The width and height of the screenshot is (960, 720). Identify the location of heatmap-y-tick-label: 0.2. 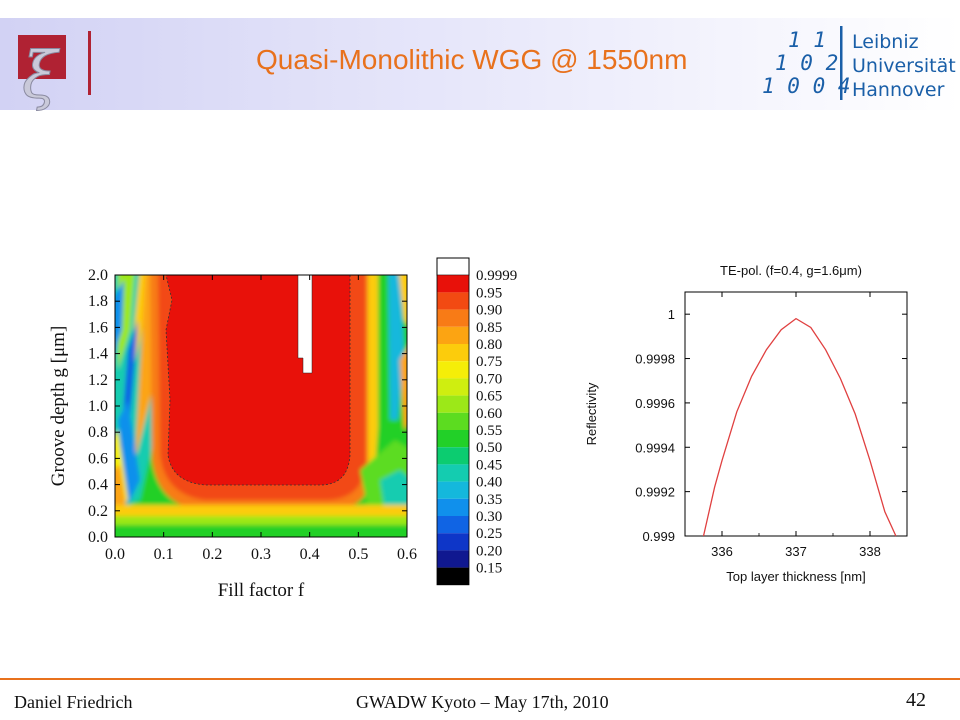
(98, 511).